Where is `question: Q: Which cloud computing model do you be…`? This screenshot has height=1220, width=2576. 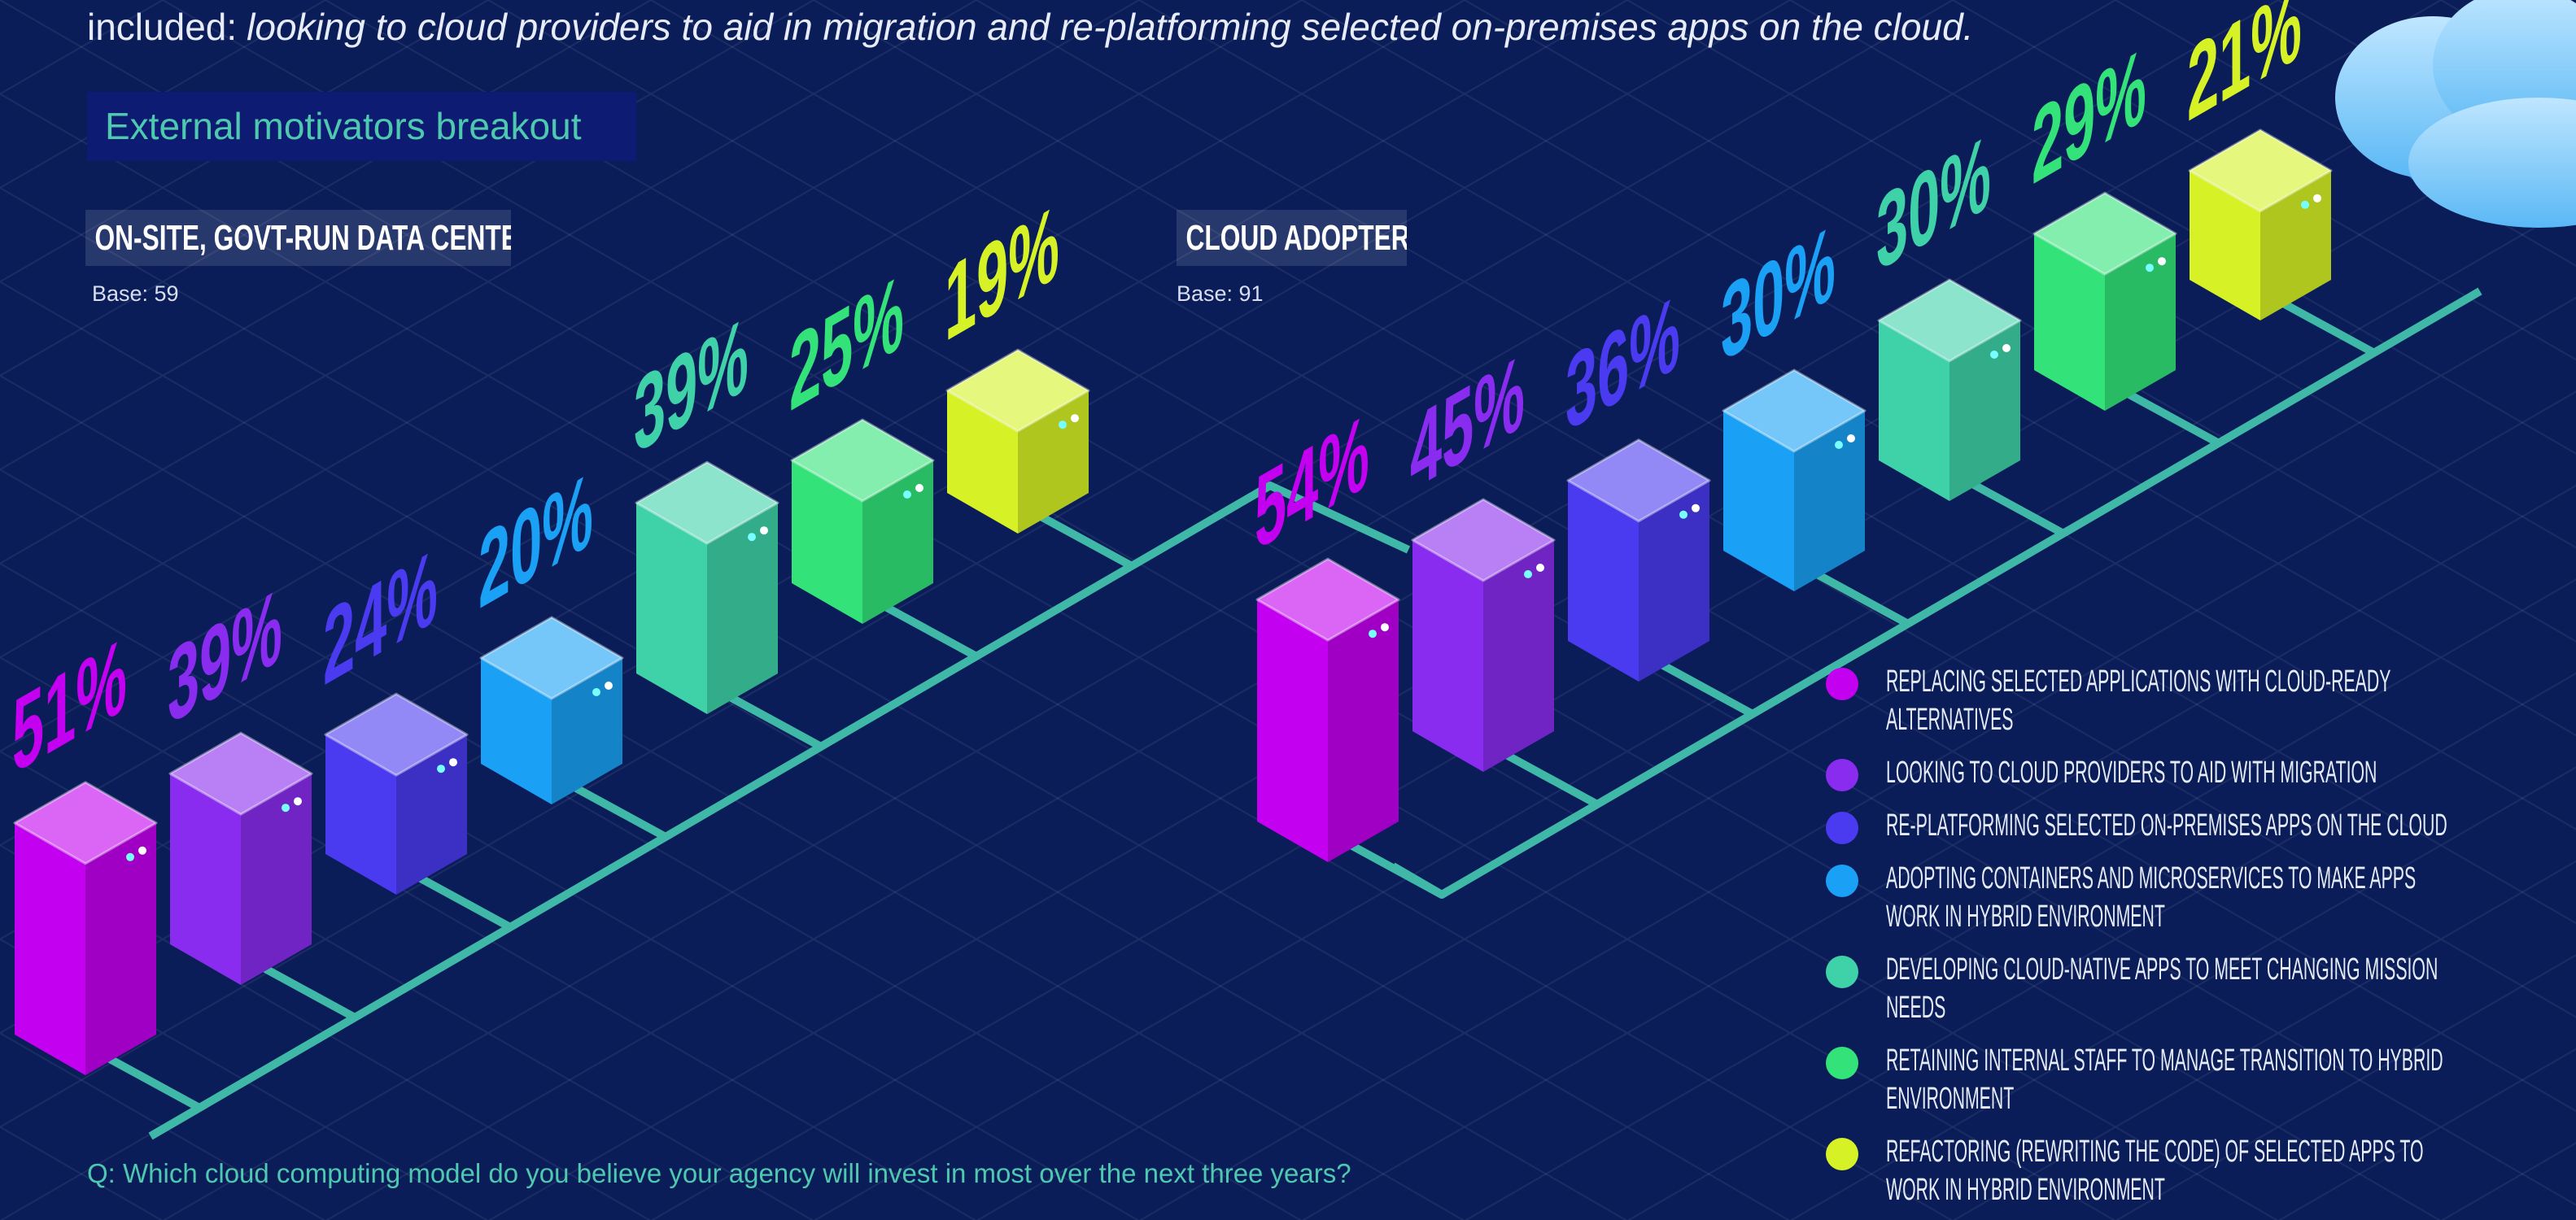 question: Q: Which cloud computing model do you be… is located at coordinates (719, 1173).